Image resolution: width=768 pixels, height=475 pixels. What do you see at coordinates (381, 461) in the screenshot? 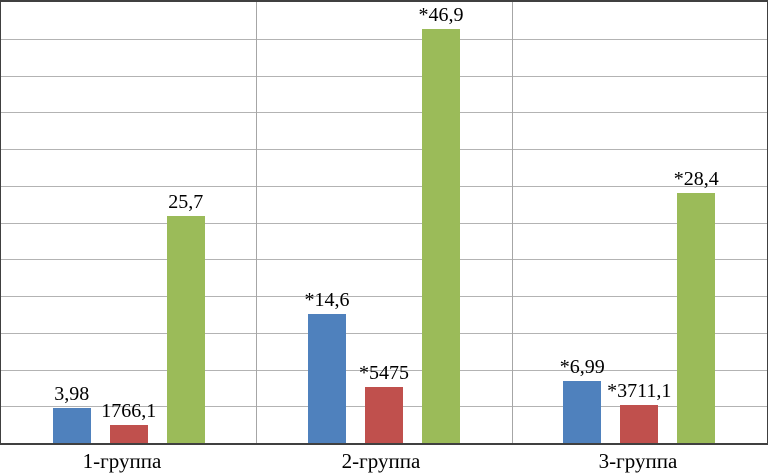
I see `category-label-group2: 2-группа` at bounding box center [381, 461].